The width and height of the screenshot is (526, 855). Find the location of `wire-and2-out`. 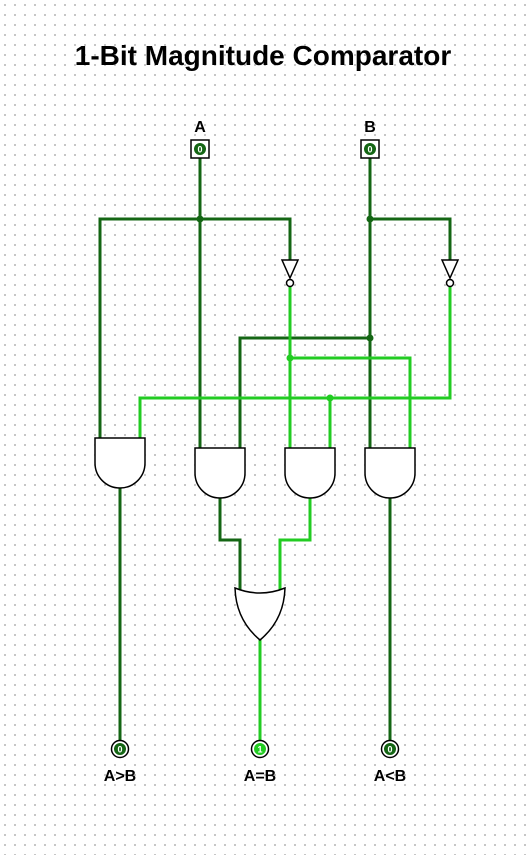

wire-and2-out is located at coordinates (230, 545).